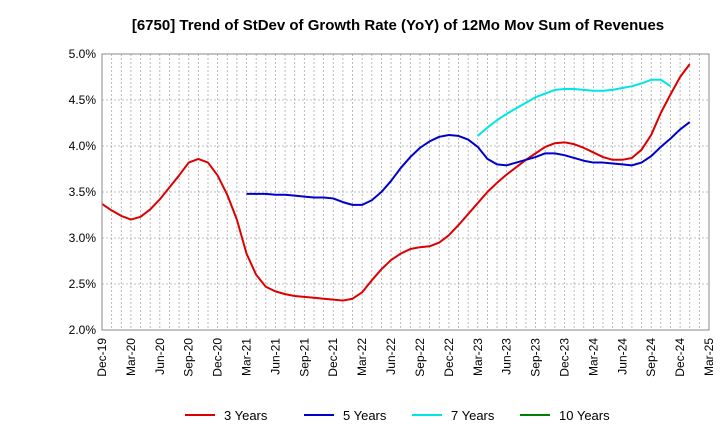 The height and width of the screenshot is (440, 720). I want to click on x-tick-label: Mar-23, so click(478, 357).